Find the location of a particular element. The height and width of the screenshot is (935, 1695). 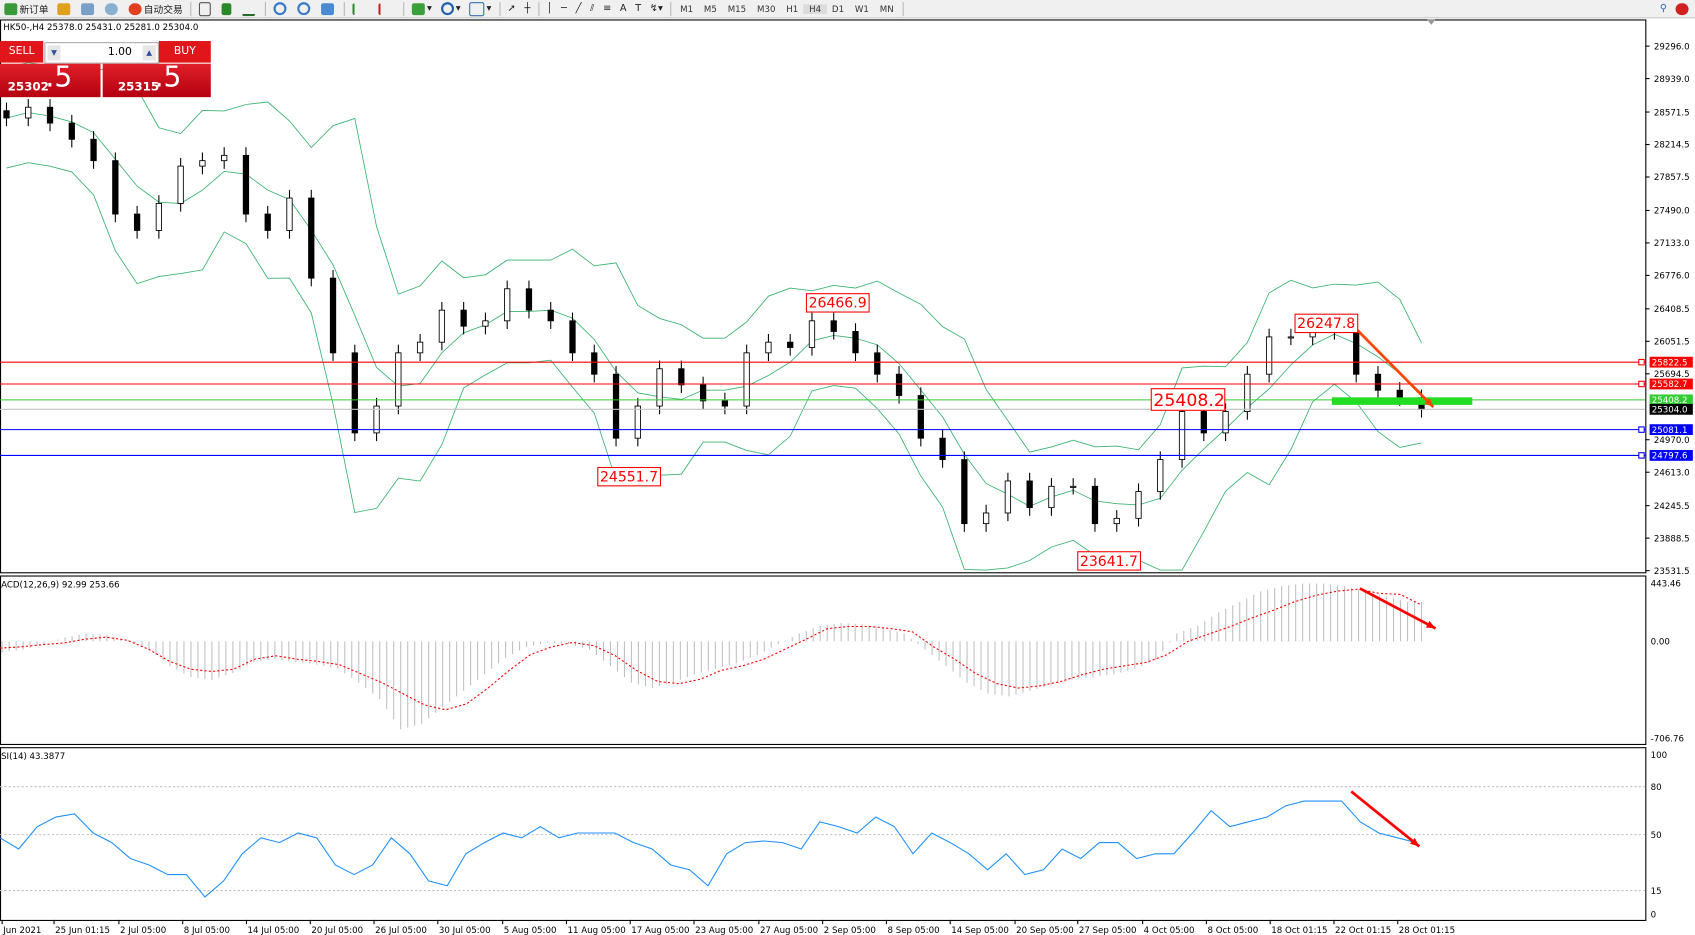

divider is located at coordinates (191, 8).